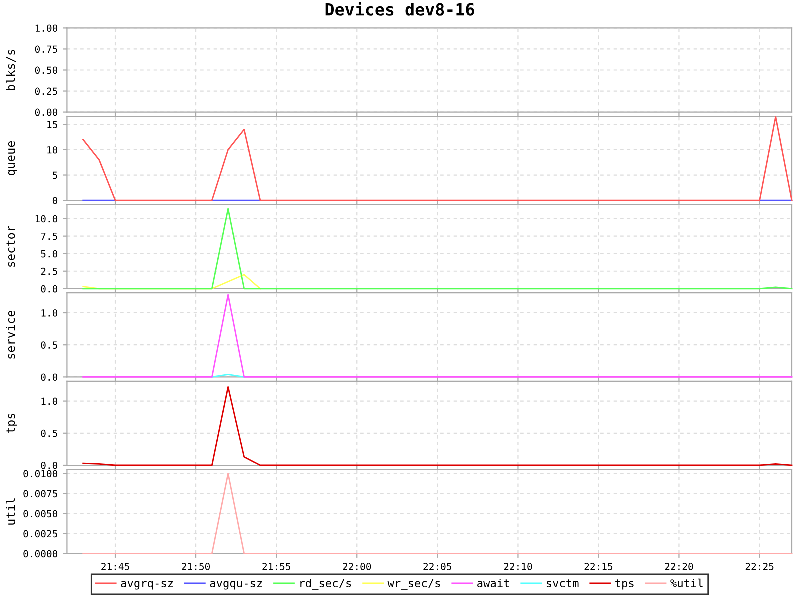 The width and height of the screenshot is (800, 600). Describe the element at coordinates (147, 585) in the screenshot. I see `legend-label: avgrq-sz` at that location.